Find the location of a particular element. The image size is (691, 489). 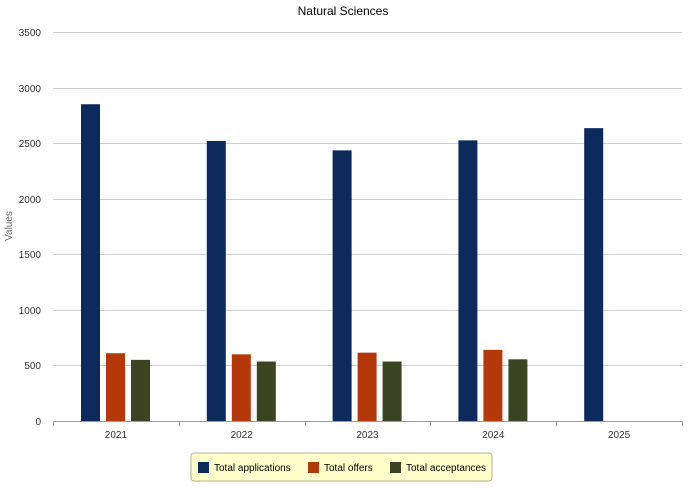

x-axis: 2021 2022 2023 2024 2025 is located at coordinates (368, 431).